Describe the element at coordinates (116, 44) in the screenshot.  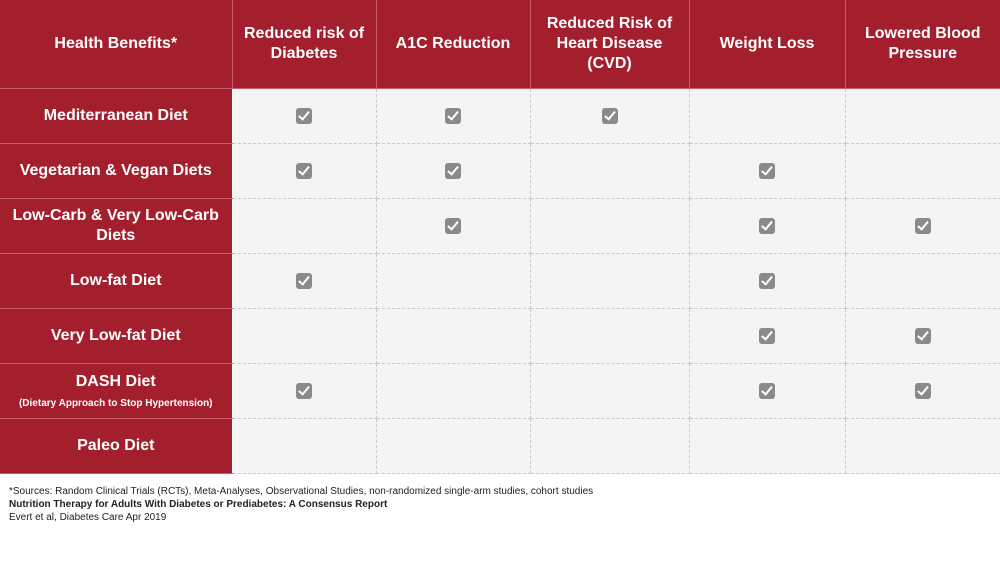
I see `column-header-health-benefits: Health Benefits*` at that location.